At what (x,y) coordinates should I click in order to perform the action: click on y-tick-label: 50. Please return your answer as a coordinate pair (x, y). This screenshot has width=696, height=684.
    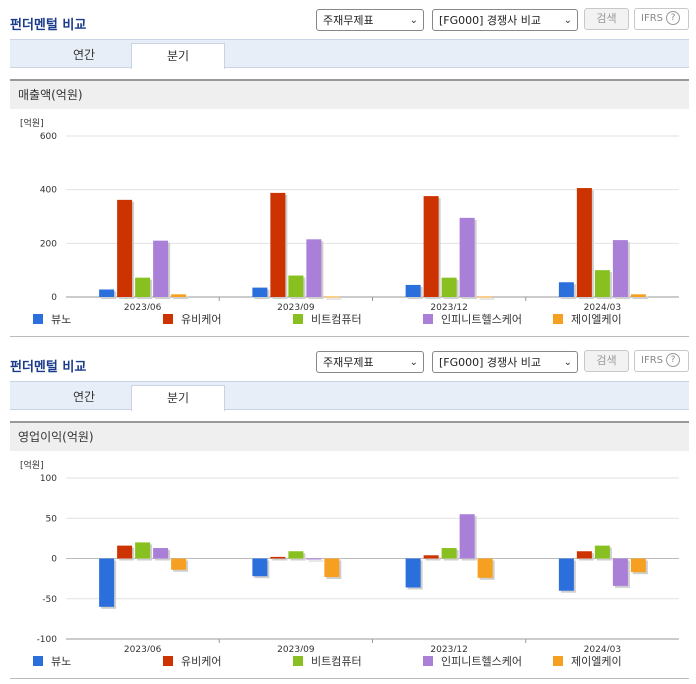
    Looking at the image, I should click on (52, 519).